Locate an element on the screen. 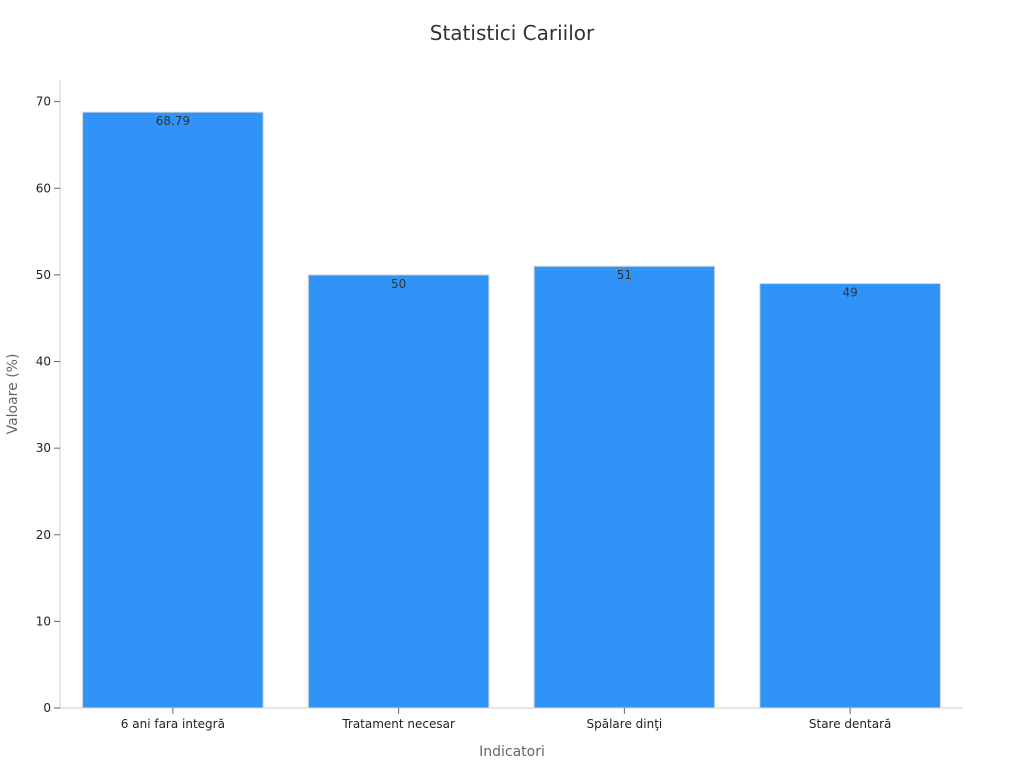 The width and height of the screenshot is (1024, 768). x-tick-label: Tratament necesar is located at coordinates (398, 724).